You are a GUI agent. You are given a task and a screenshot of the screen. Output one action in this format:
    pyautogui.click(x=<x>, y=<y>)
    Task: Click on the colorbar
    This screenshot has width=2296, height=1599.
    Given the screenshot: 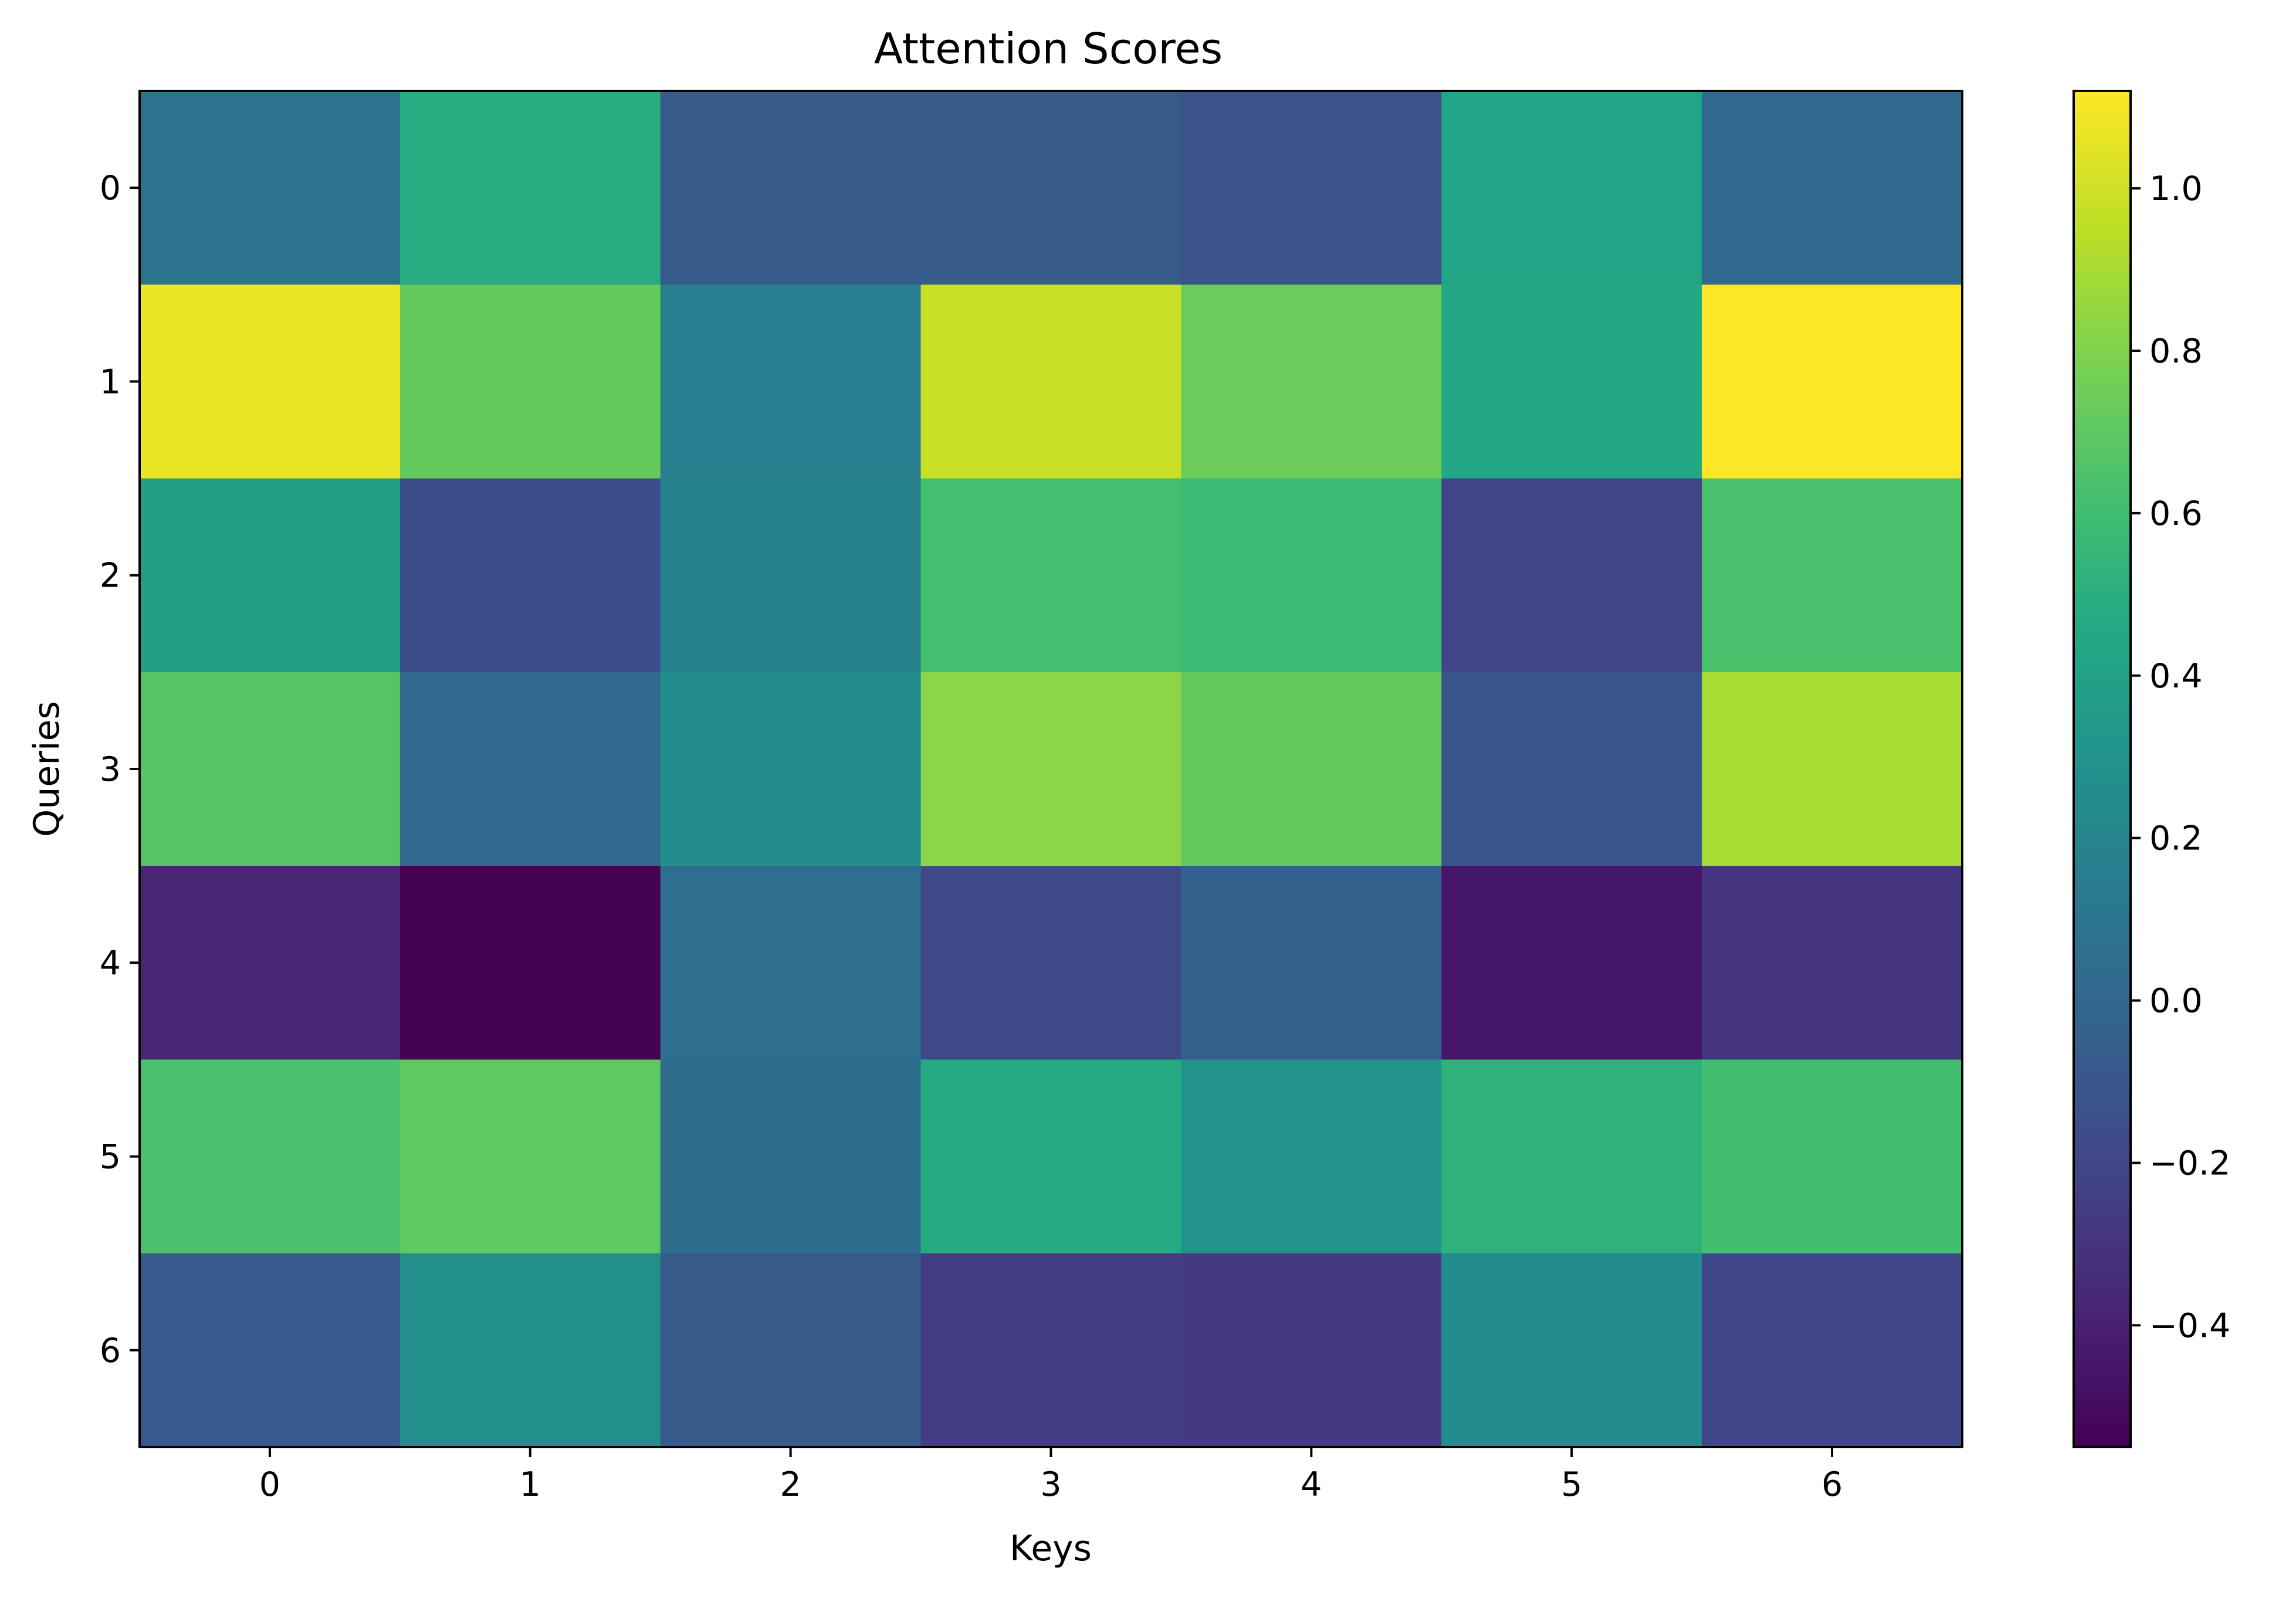 What is the action you would take?
    pyautogui.click(x=2102, y=769)
    